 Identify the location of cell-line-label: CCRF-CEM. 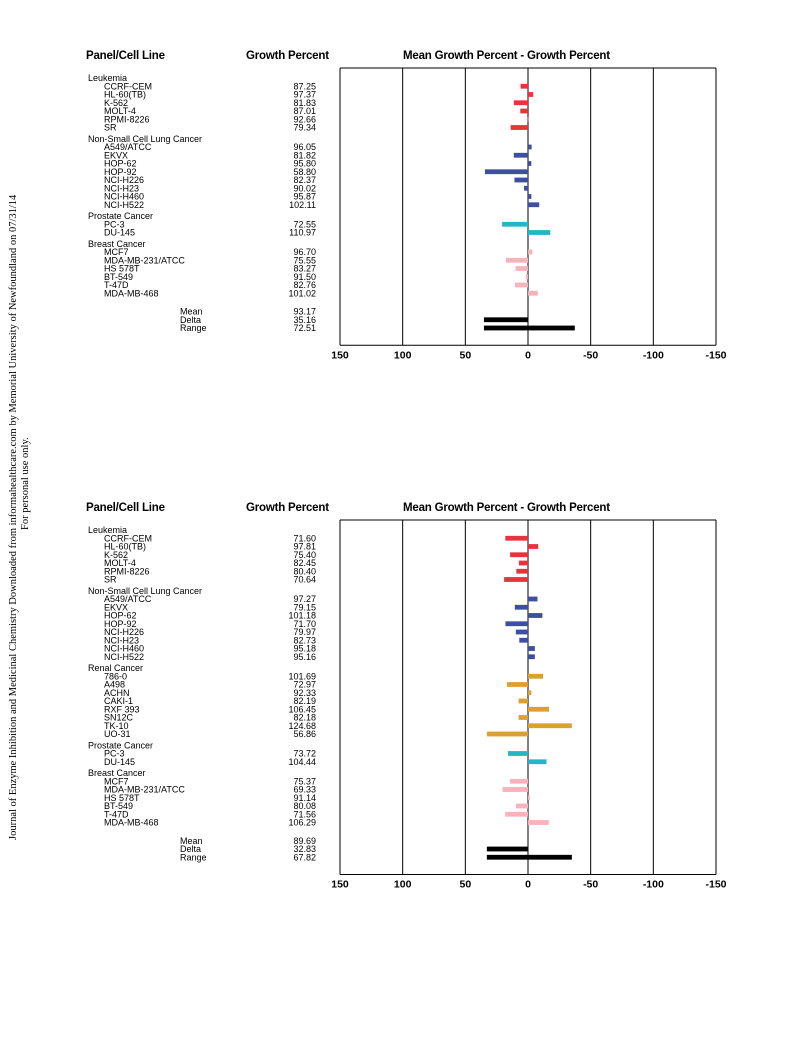
(128, 86).